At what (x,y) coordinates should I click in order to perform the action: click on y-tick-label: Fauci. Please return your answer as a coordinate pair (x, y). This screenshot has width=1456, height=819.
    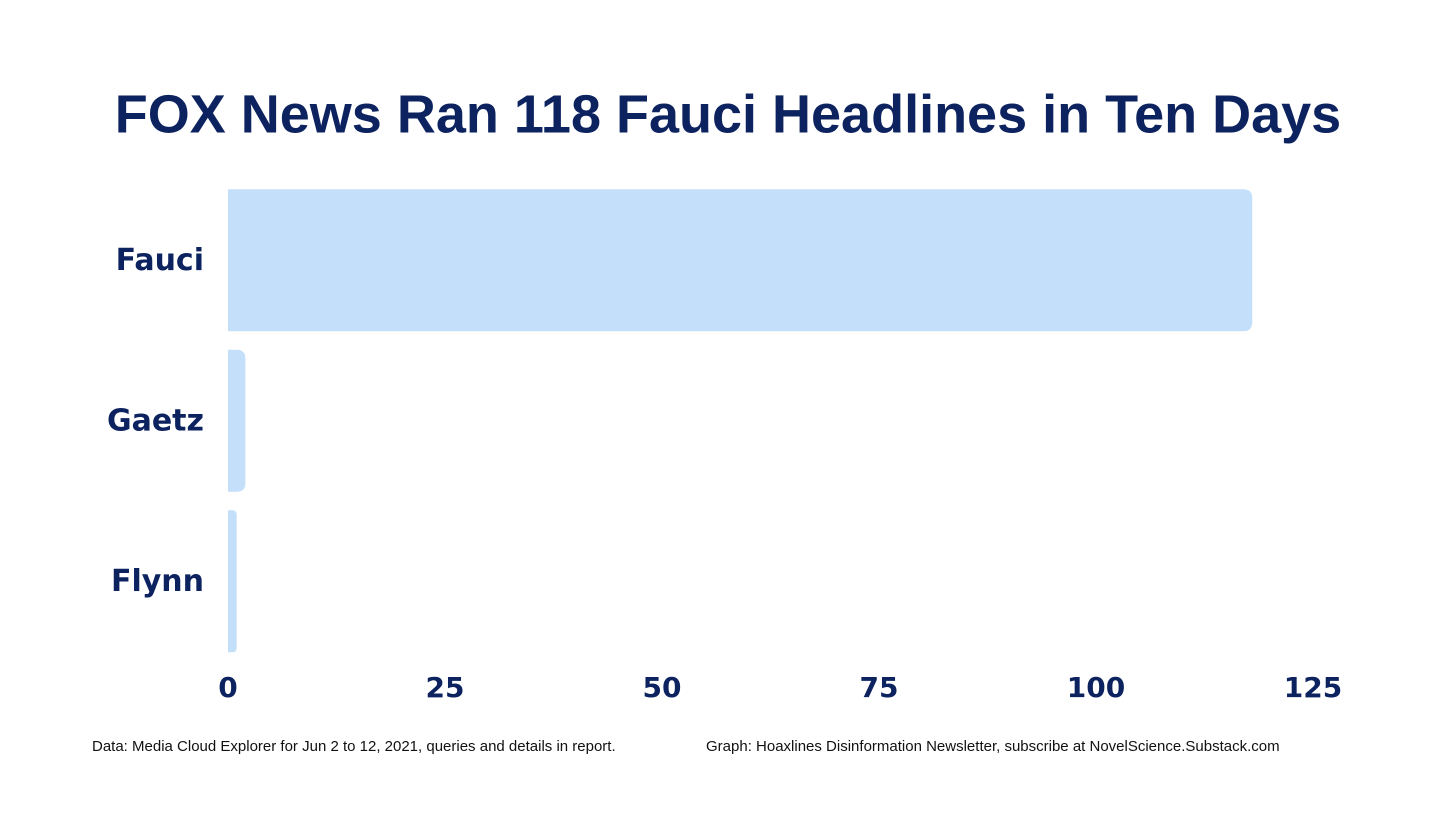
    Looking at the image, I should click on (160, 260).